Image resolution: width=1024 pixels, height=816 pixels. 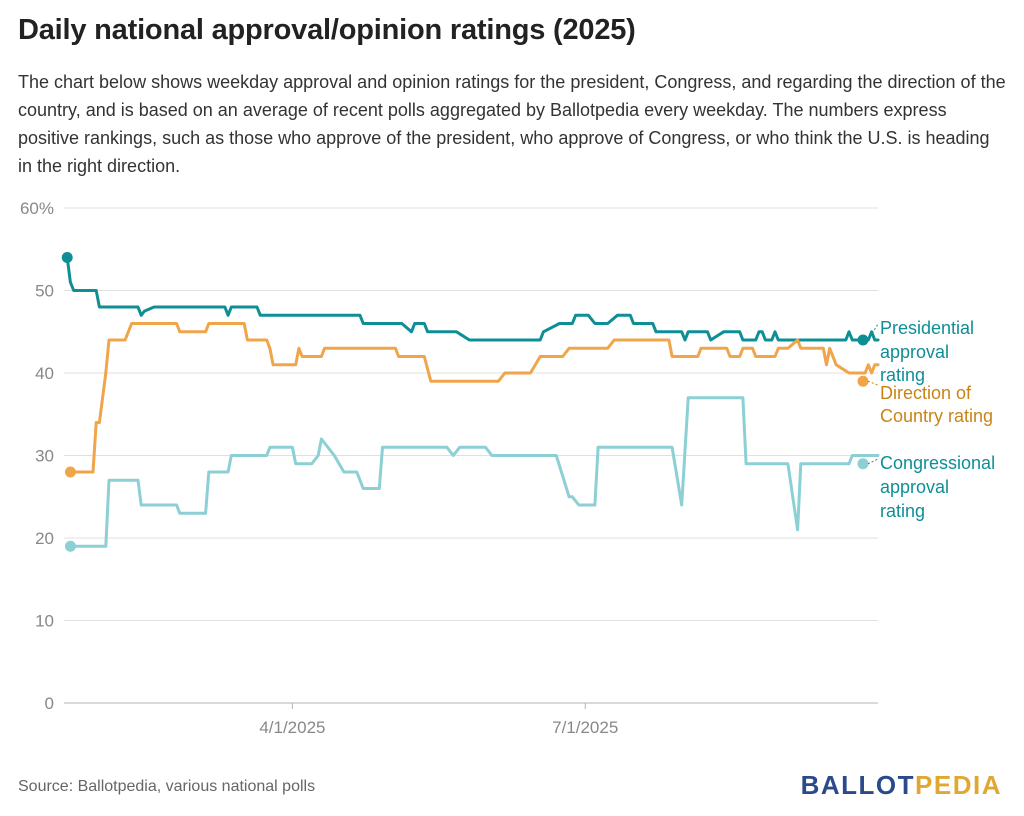 I want to click on y-tick-label-60: 60%, so click(x=37, y=208).